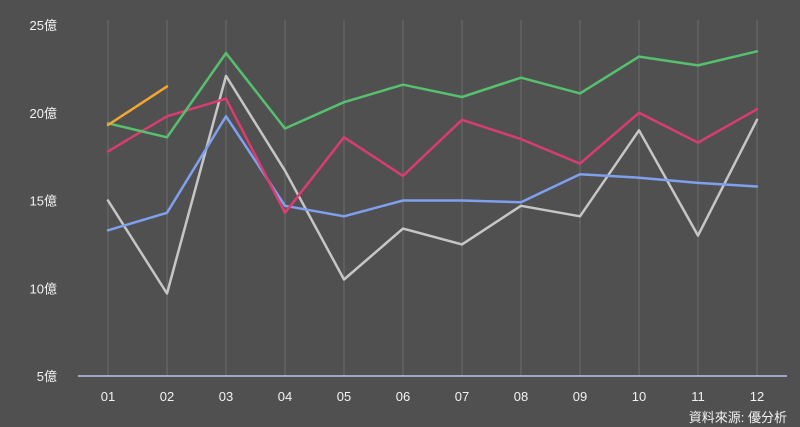  I want to click on x-tick-label: 10, so click(639, 396).